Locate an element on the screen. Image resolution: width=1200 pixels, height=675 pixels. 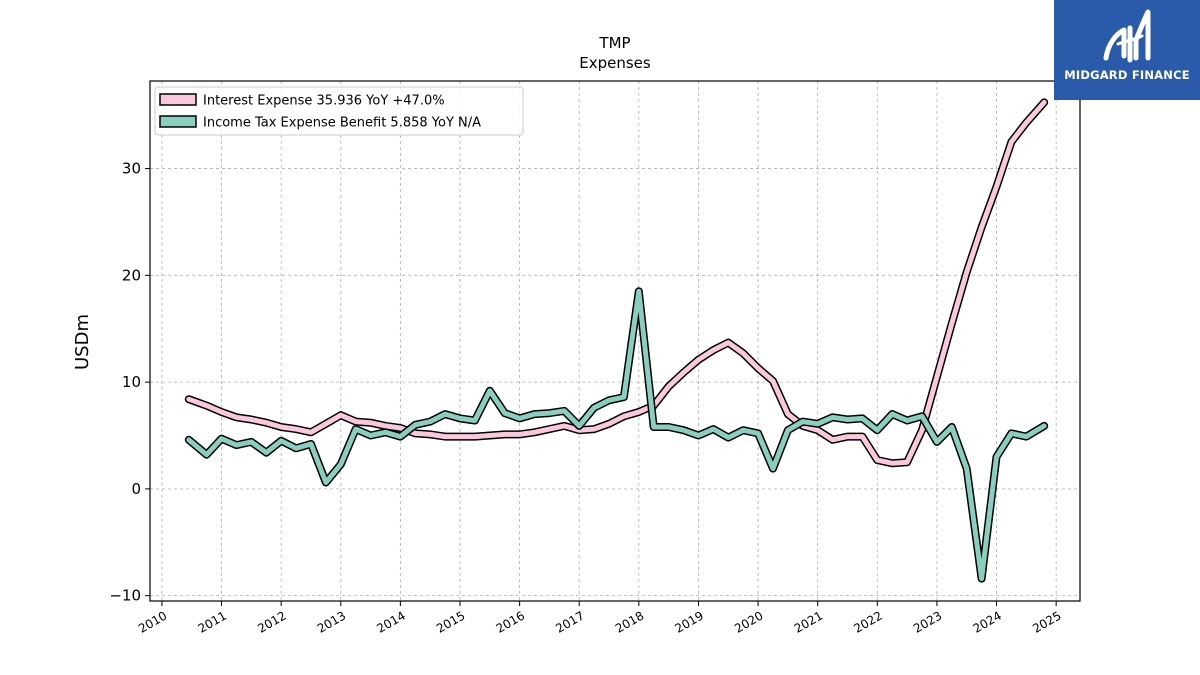
x-tick-label: 2013 is located at coordinates (331, 621).